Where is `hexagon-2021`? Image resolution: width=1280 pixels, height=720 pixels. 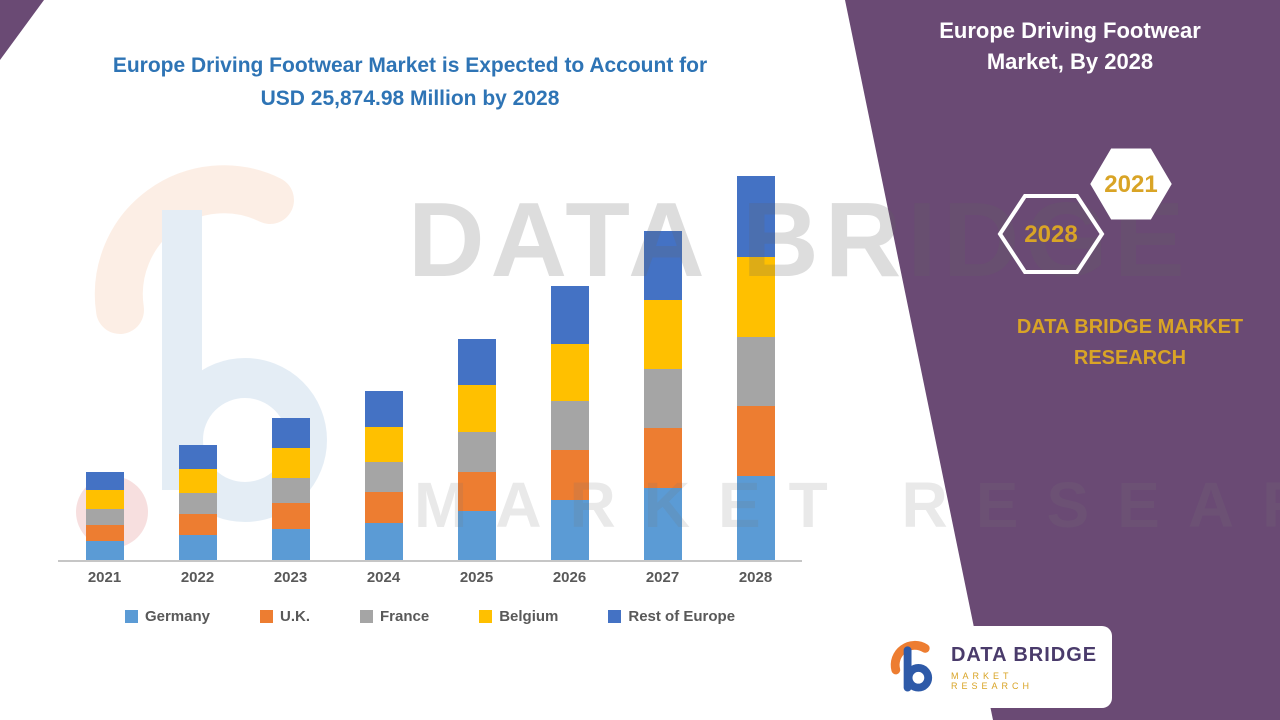 hexagon-2021 is located at coordinates (1131, 184).